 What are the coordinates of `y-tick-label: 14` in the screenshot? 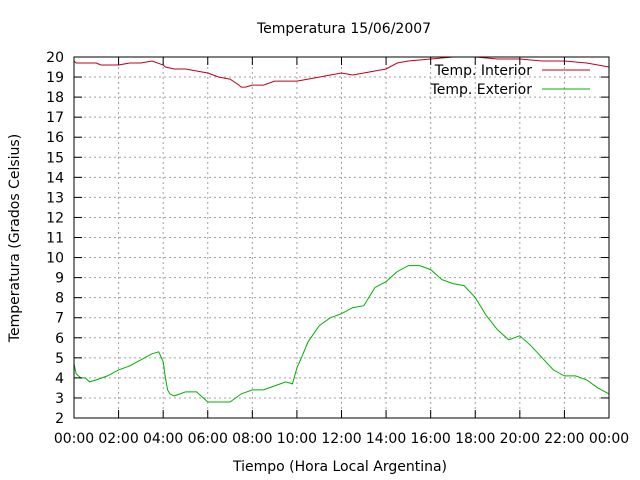 It's located at (55, 178).